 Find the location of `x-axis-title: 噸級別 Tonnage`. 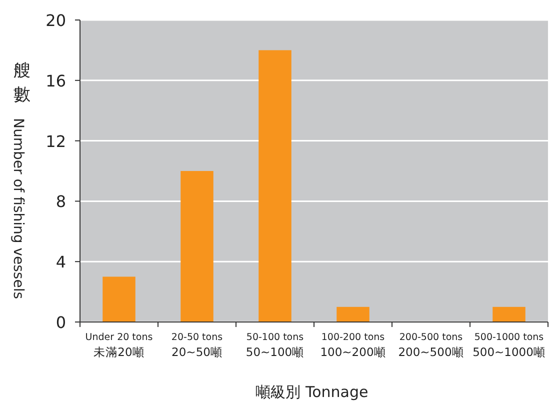

x-axis-title: 噸級別 Tonnage is located at coordinates (312, 392).